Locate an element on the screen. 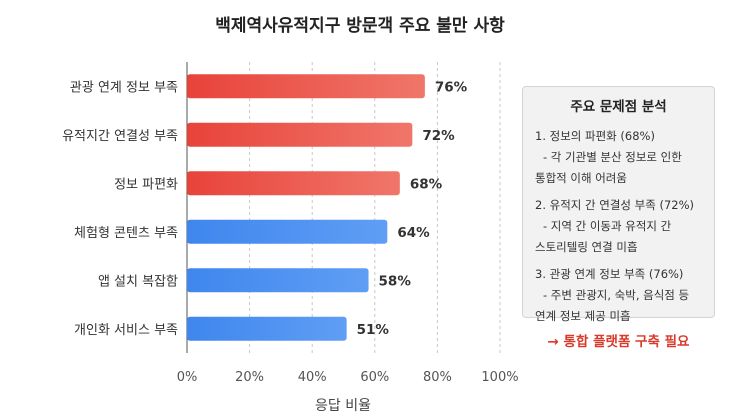 The width and height of the screenshot is (750, 420). x-tick-label: 40% is located at coordinates (312, 377).